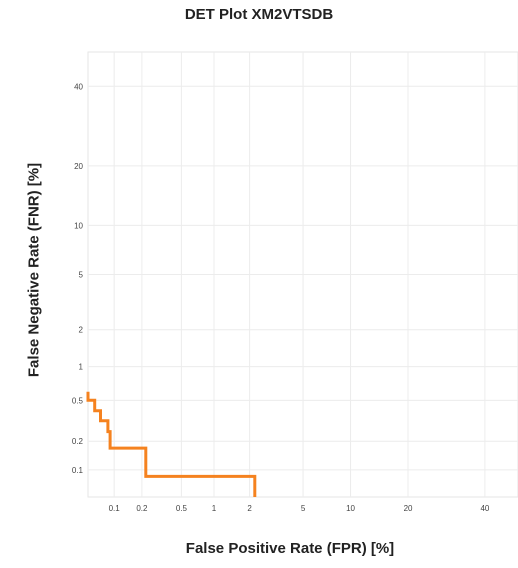 Image resolution: width=518 pixels, height=568 pixels. I want to click on x-tick-label: 10, so click(350, 508).